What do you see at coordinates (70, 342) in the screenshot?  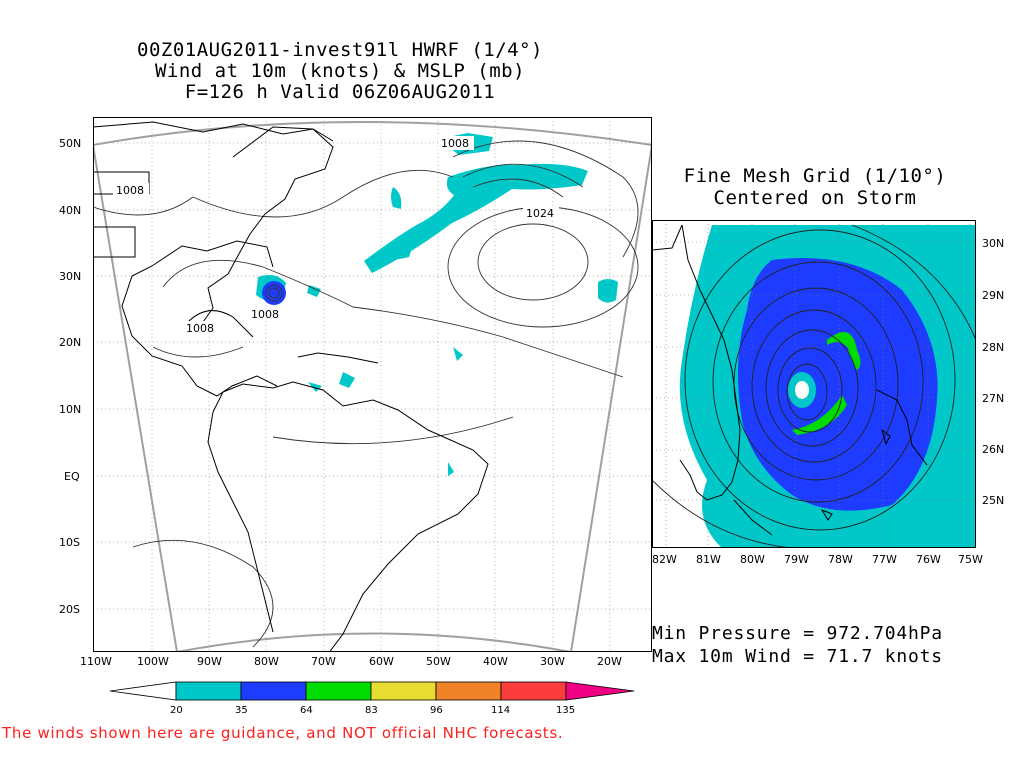 I see `lat-tick: 20N` at bounding box center [70, 342].